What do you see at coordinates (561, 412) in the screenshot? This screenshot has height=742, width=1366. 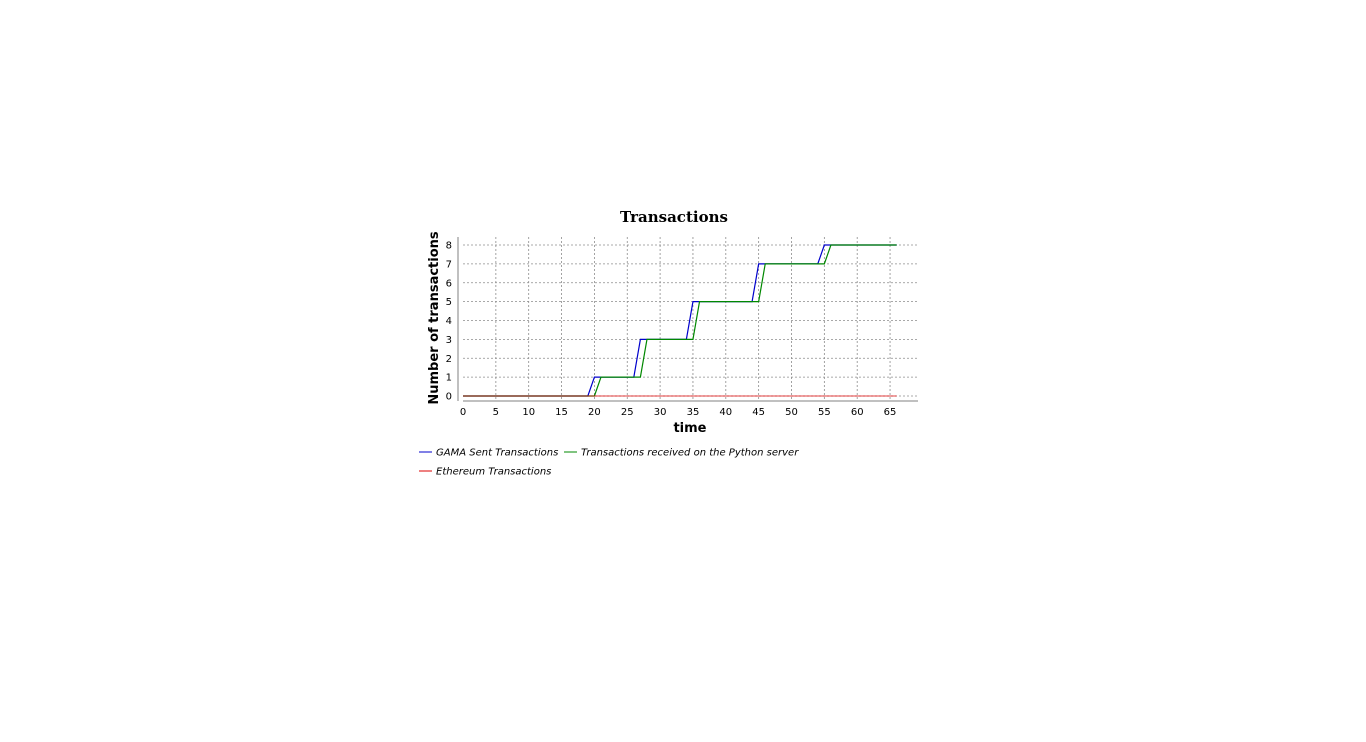 I see `x-tick-label: 15` at bounding box center [561, 412].